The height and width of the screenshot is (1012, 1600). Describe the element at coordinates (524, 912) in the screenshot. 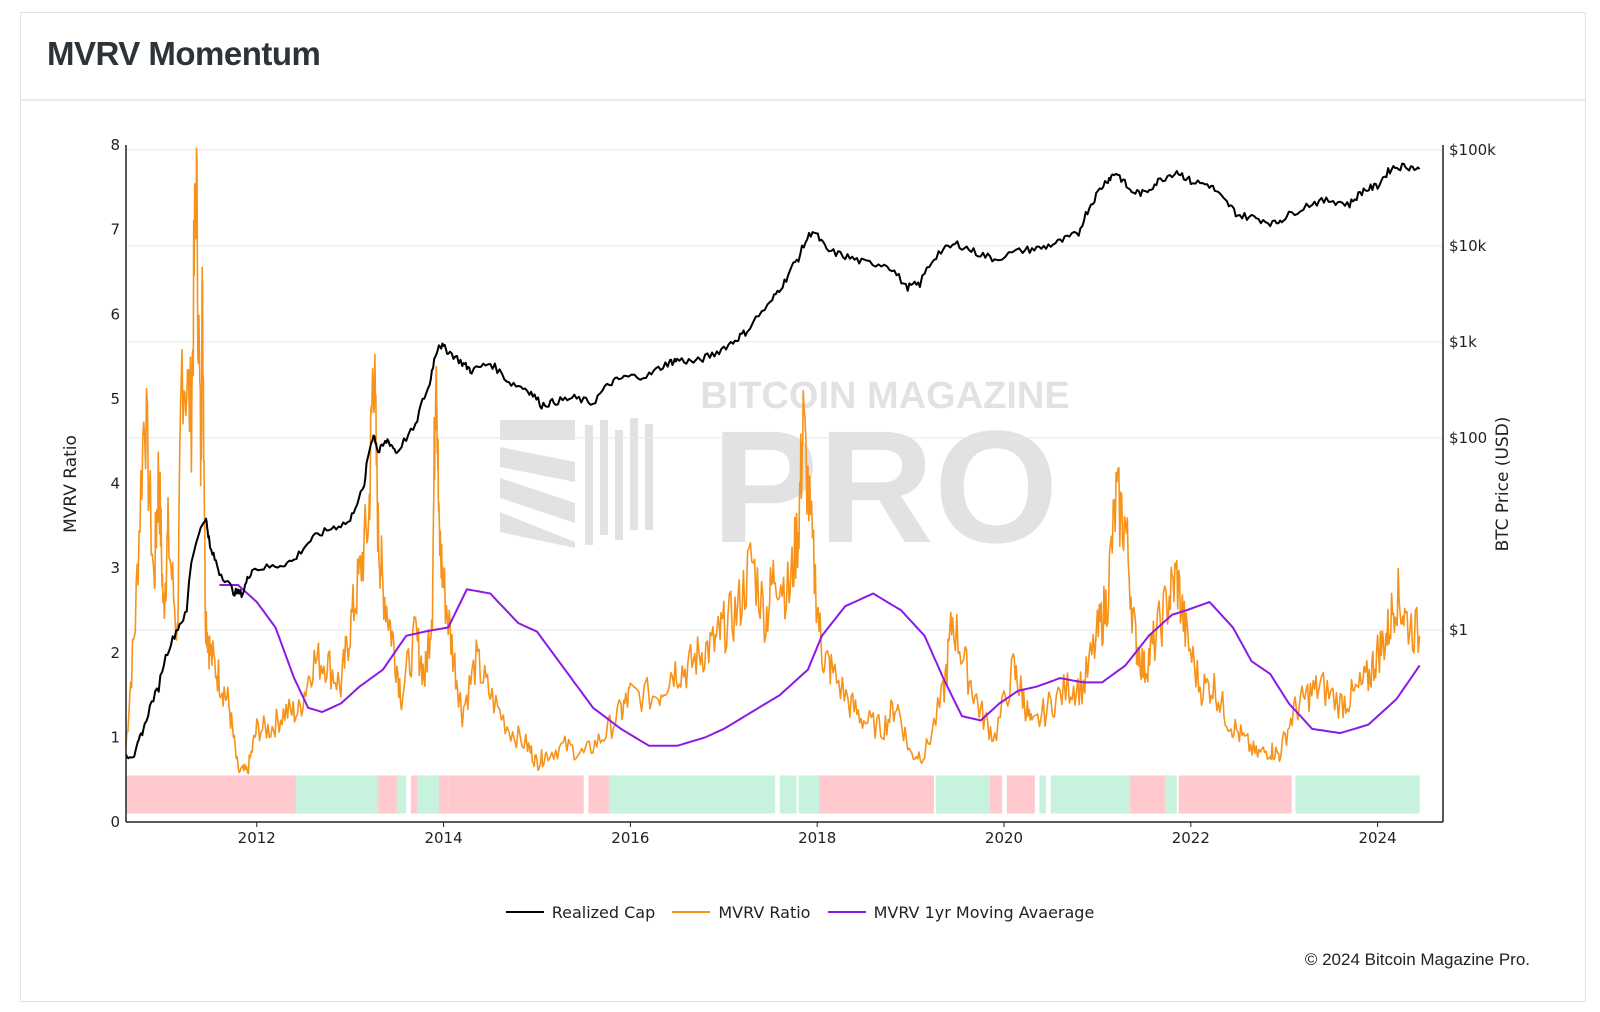

I see `legend-swatch-realized-cap` at that location.